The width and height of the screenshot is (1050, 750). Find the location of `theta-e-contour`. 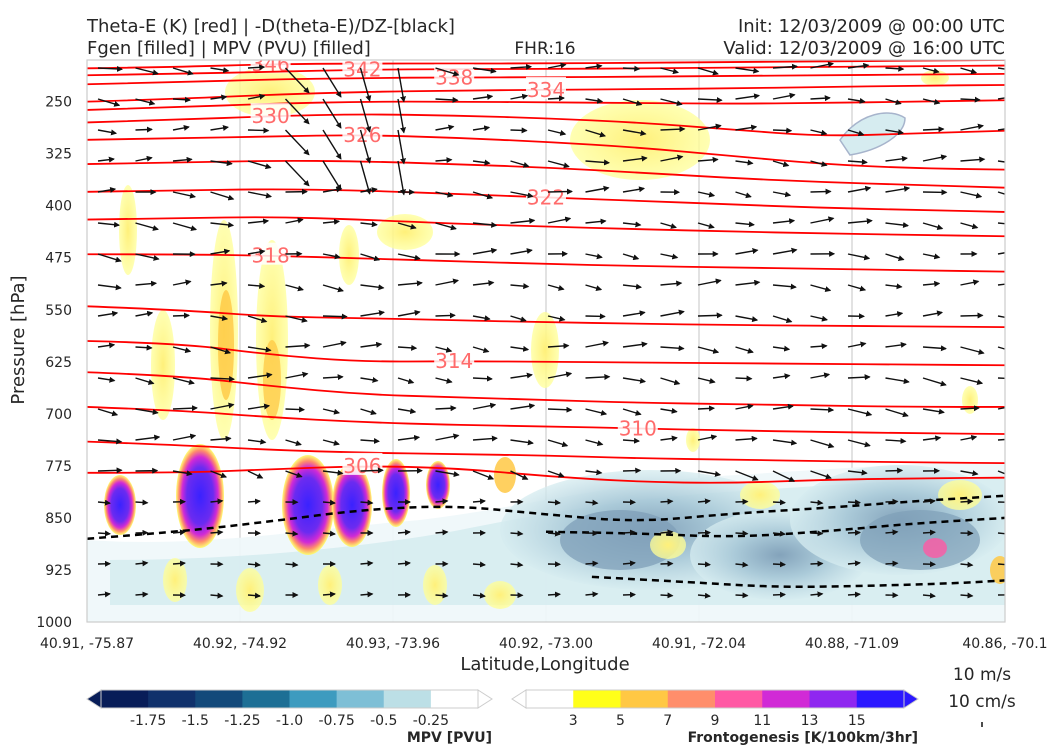

theta-e-contour is located at coordinates (546, 174).